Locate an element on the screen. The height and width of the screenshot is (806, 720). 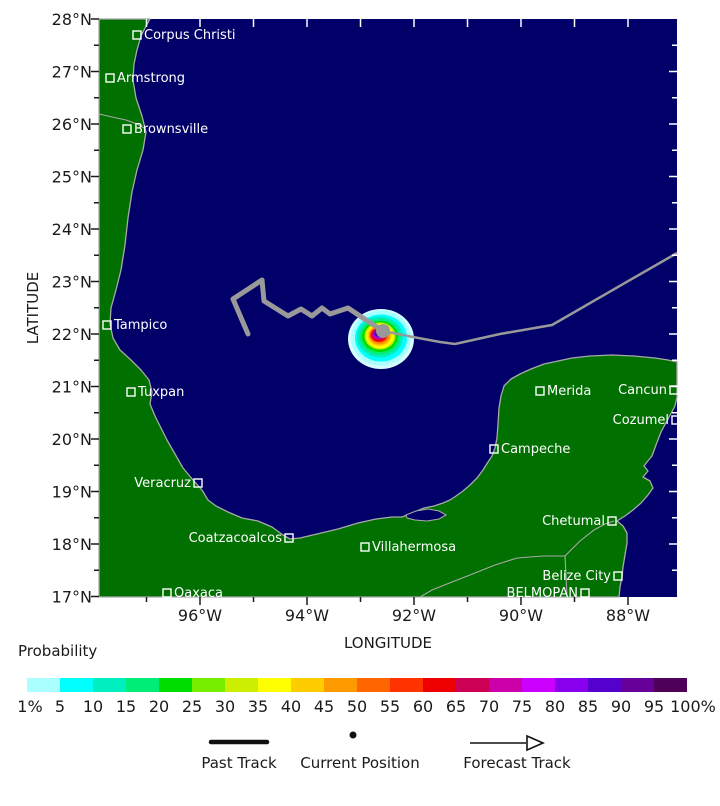
lat-label: 24°N is located at coordinates (72, 229).